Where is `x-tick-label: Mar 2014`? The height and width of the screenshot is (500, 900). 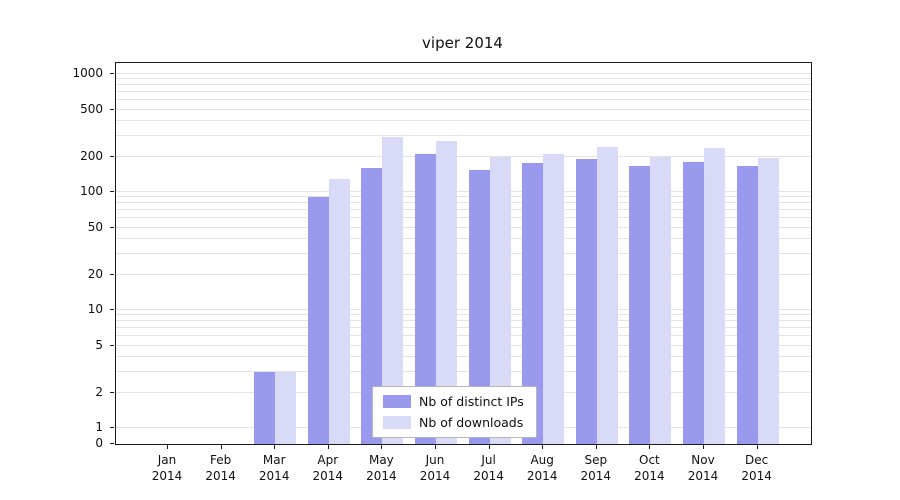 x-tick-label: Mar 2014 is located at coordinates (274, 468).